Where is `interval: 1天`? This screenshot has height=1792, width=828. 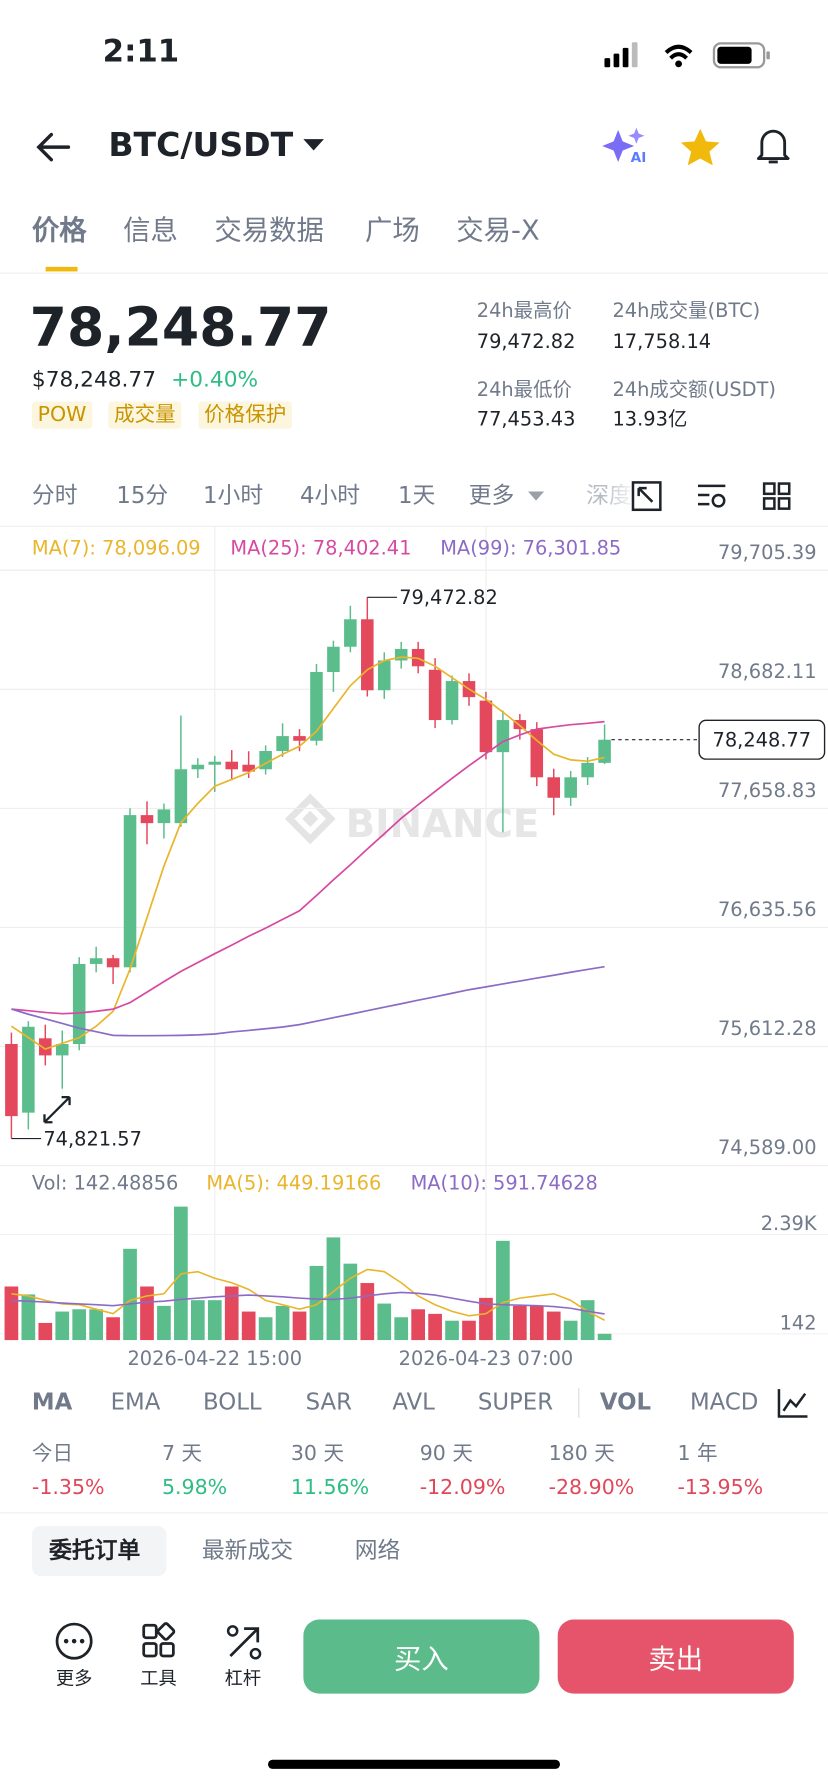
interval: 1天 is located at coordinates (417, 495).